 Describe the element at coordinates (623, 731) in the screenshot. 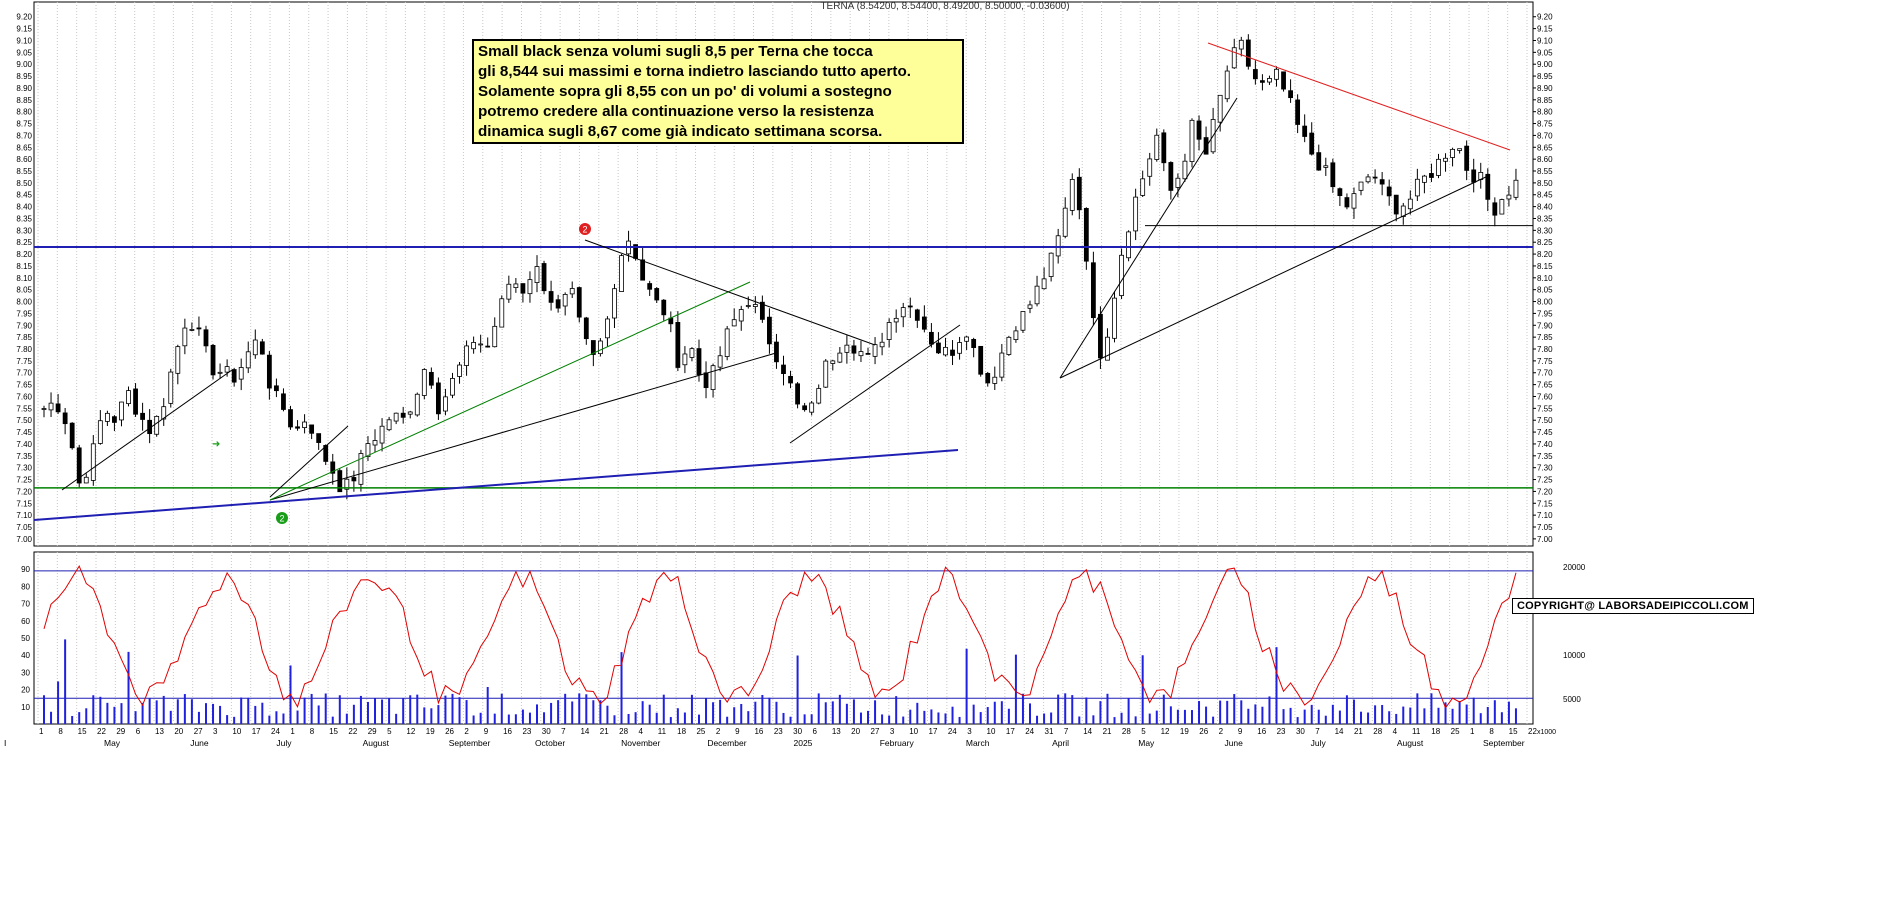

I see `x-tick-label: 28` at that location.